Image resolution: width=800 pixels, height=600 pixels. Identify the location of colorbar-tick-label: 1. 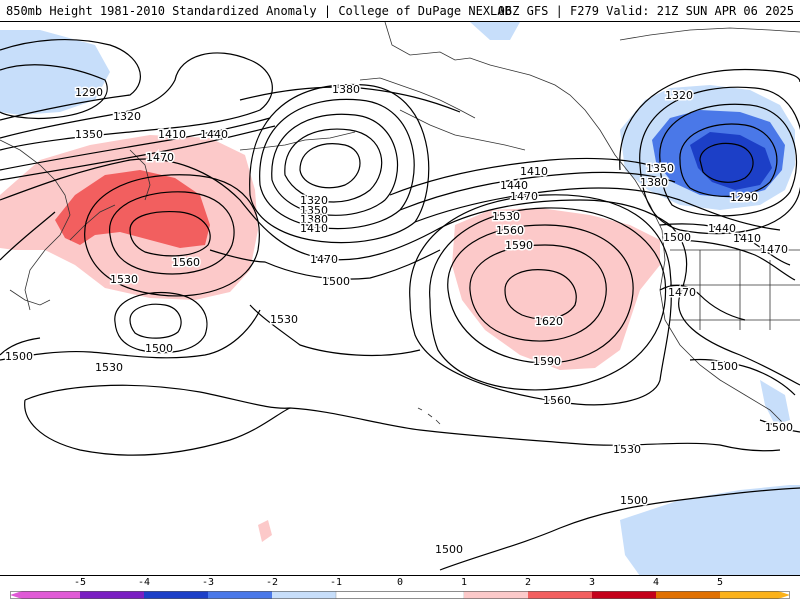
(464, 582).